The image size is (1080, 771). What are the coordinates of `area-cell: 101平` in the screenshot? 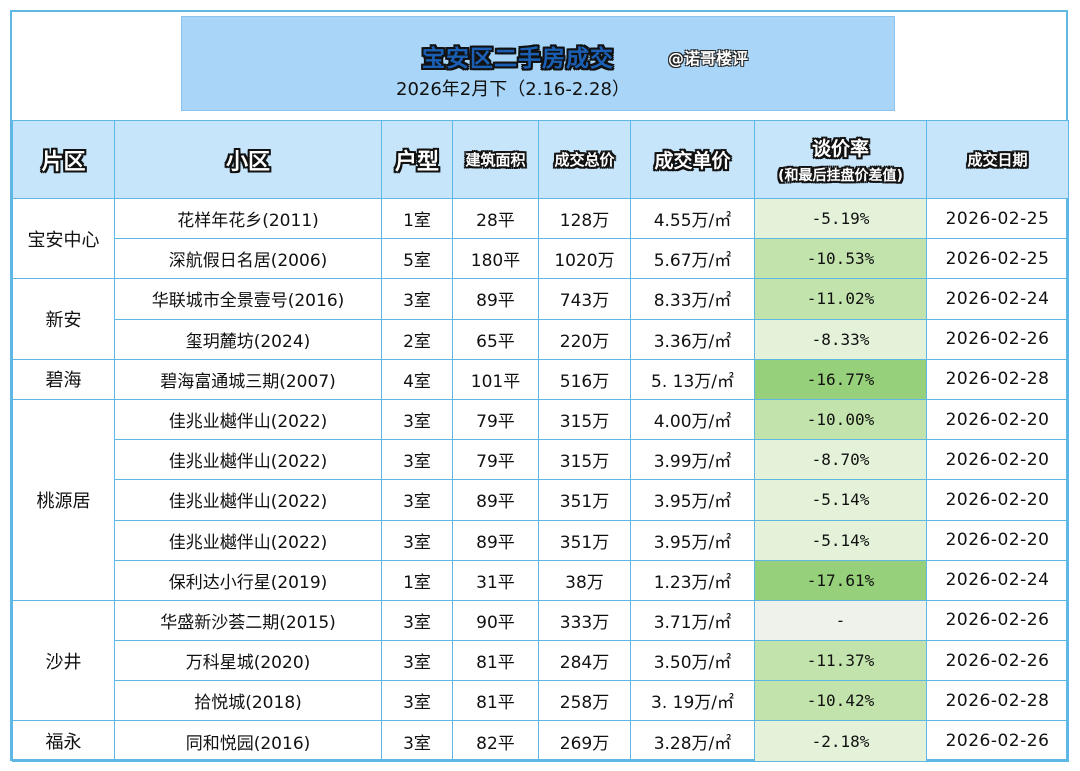 It's located at (495, 379).